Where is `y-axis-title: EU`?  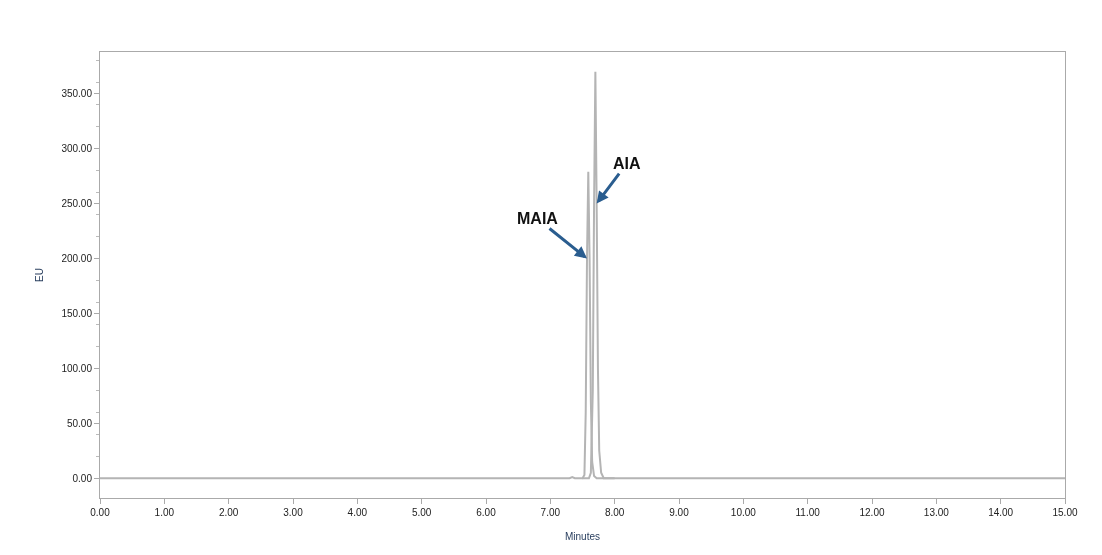 y-axis-title: EU is located at coordinates (40, 275).